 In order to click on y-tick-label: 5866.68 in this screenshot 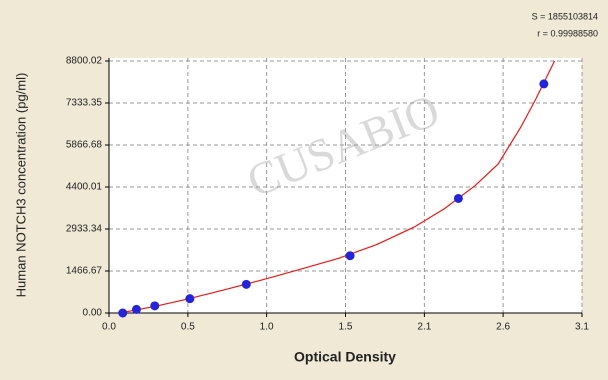, I will do `click(84, 145)`.